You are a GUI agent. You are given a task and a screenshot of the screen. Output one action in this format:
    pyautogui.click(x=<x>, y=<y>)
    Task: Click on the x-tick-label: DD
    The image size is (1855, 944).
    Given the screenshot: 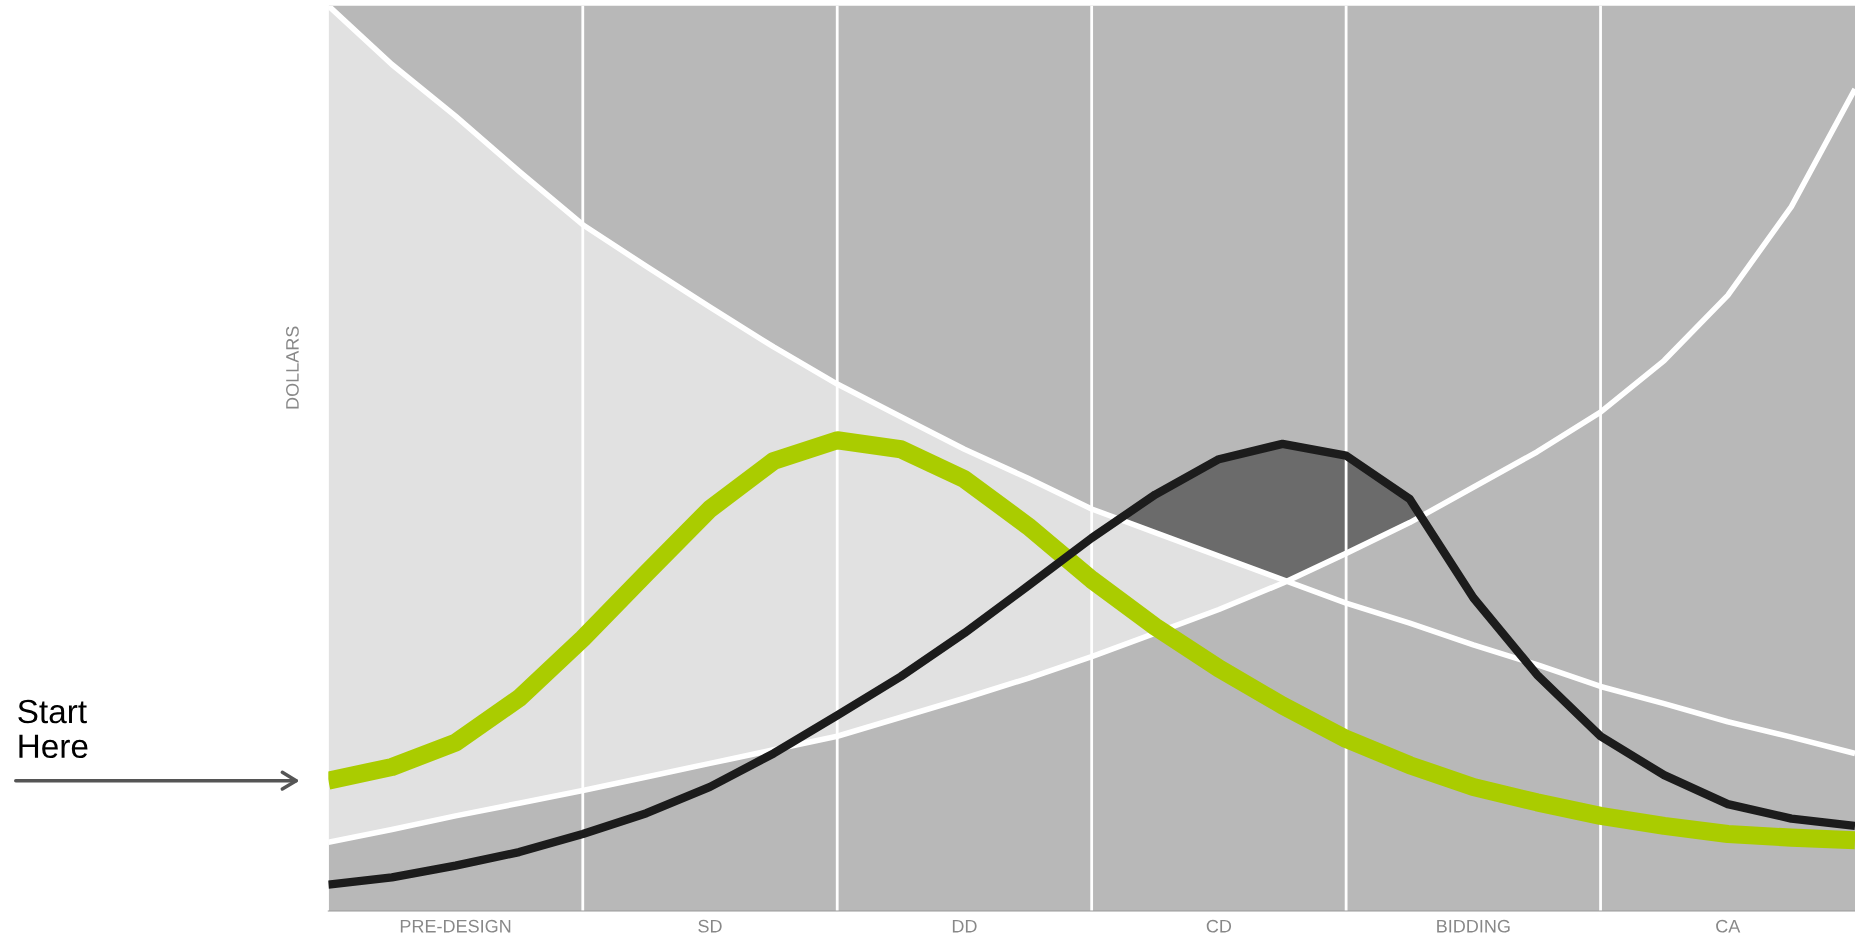 What is the action you would take?
    pyautogui.click(x=964, y=926)
    